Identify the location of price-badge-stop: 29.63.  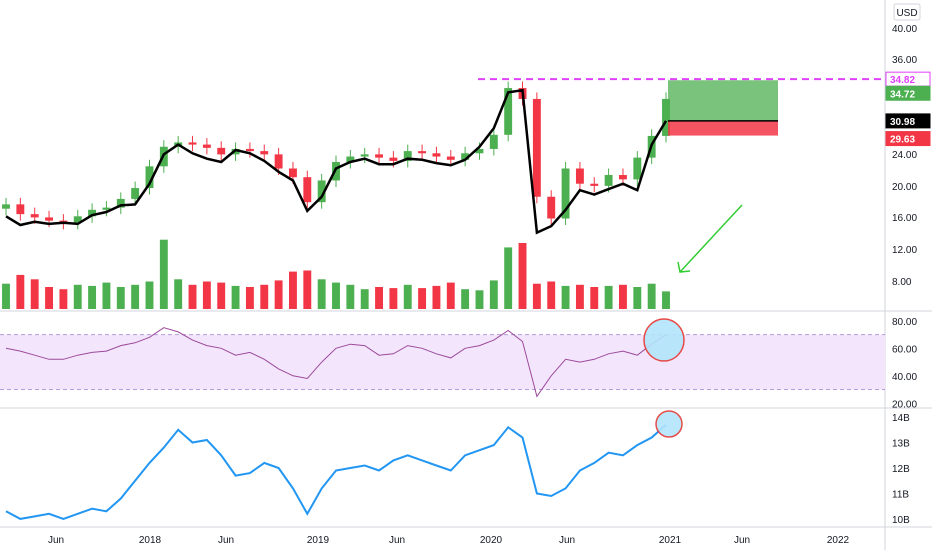
(908, 139).